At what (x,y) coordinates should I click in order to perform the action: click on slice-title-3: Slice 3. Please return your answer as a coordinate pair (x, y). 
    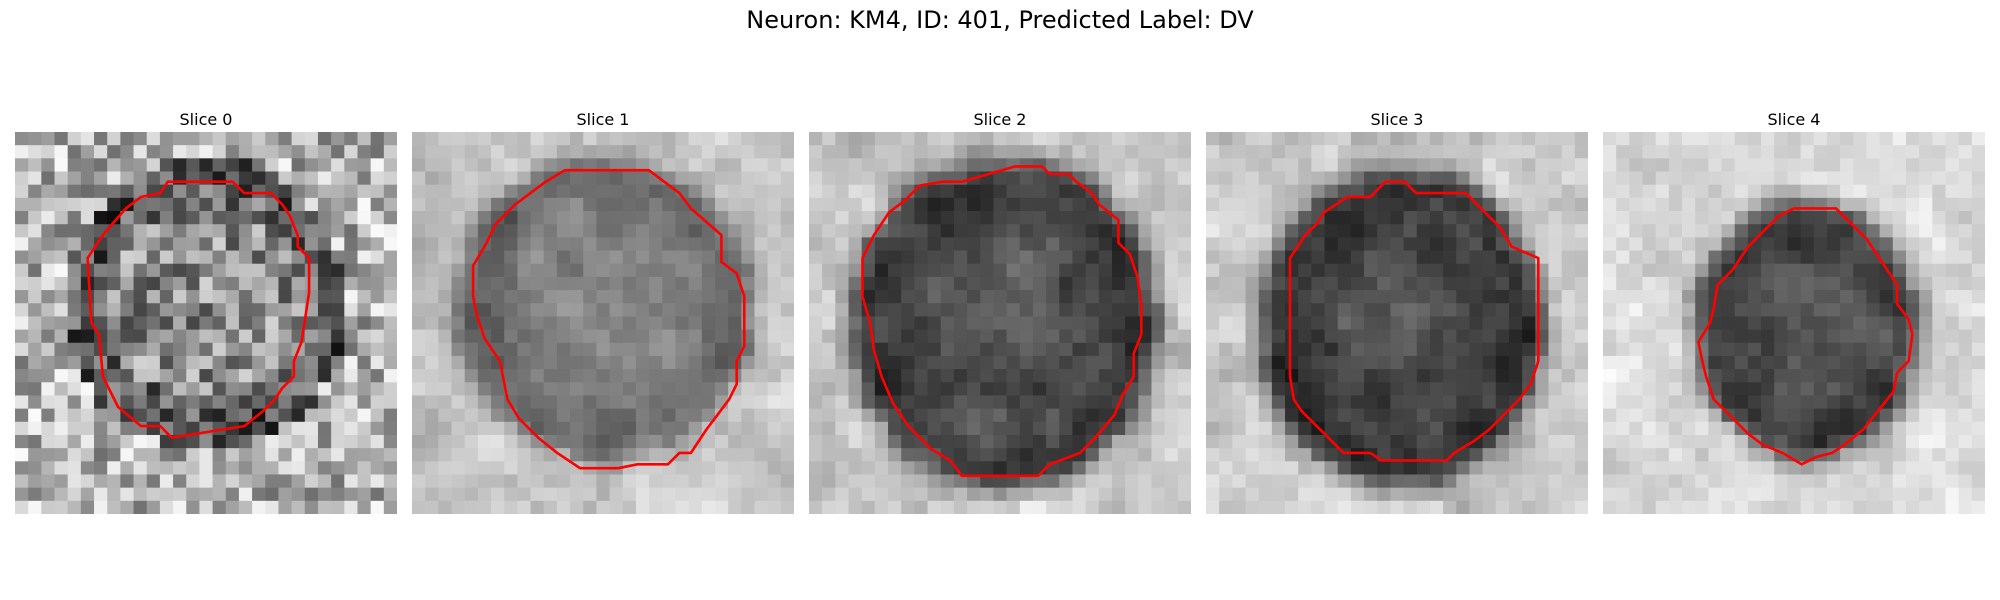
    Looking at the image, I should click on (1397, 119).